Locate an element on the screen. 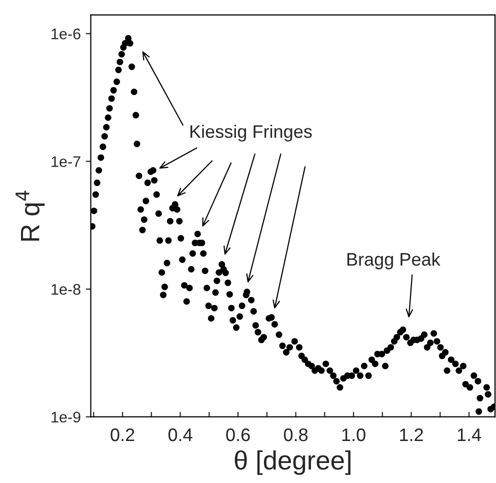 Image resolution: width=496 pixels, height=483 pixels. x-axis-title: θ [degree] is located at coordinates (292, 462).